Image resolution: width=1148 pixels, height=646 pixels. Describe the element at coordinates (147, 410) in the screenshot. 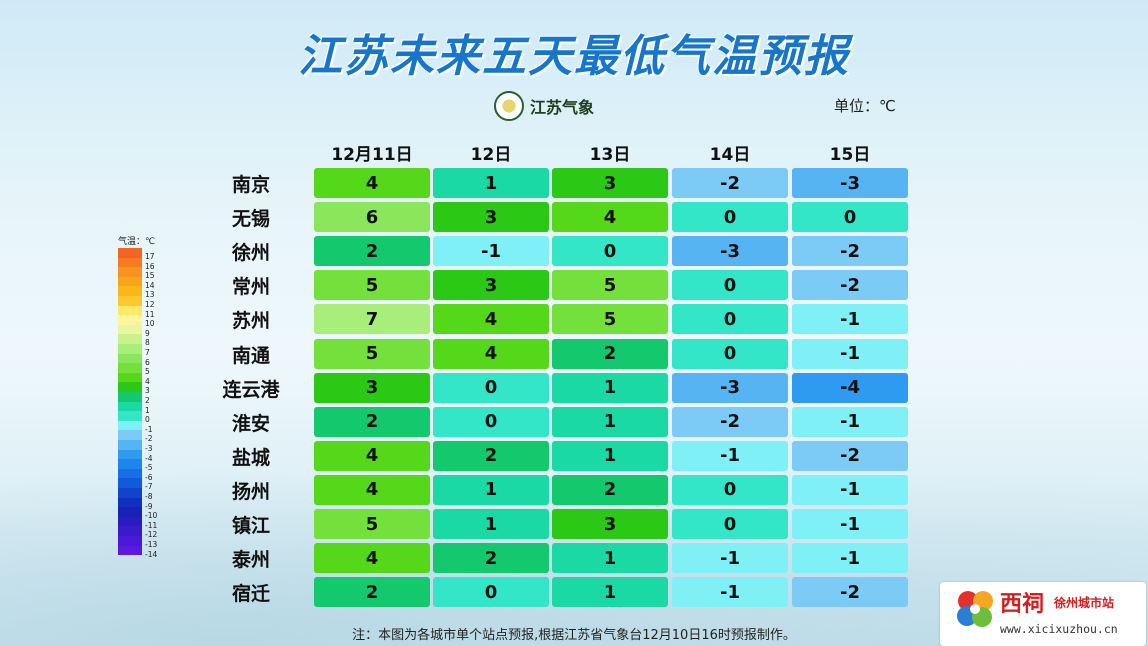

I see `legend-value-label: 1` at that location.